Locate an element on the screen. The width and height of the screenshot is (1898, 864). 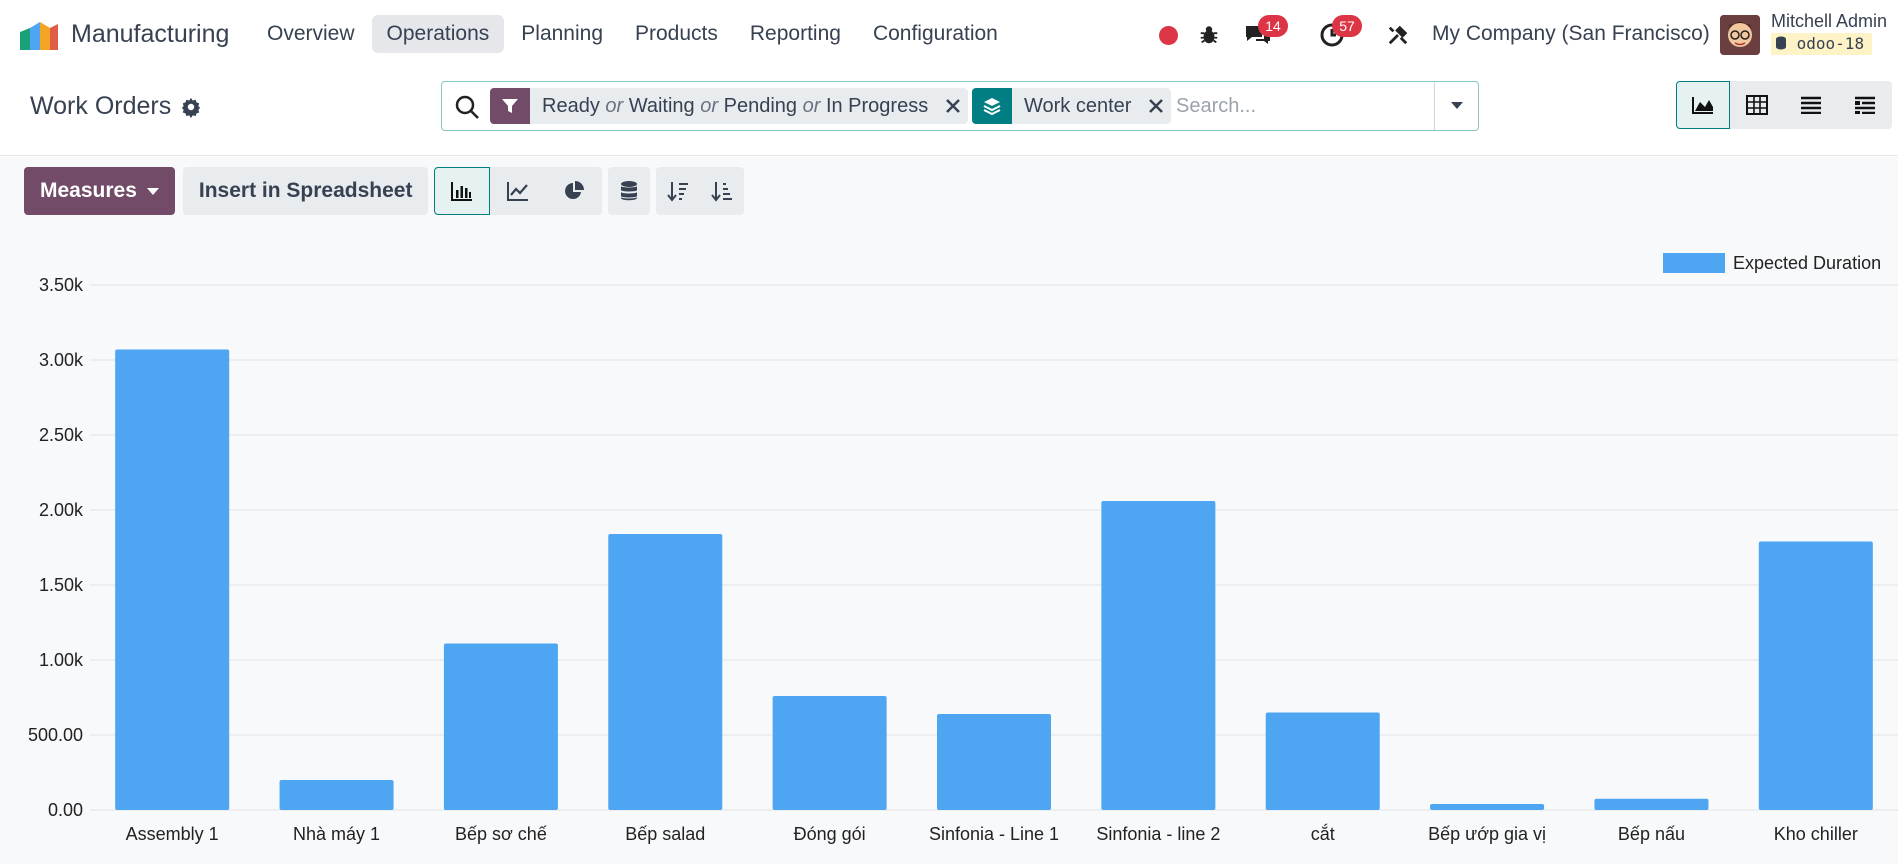
view-switcher is located at coordinates (1784, 105).